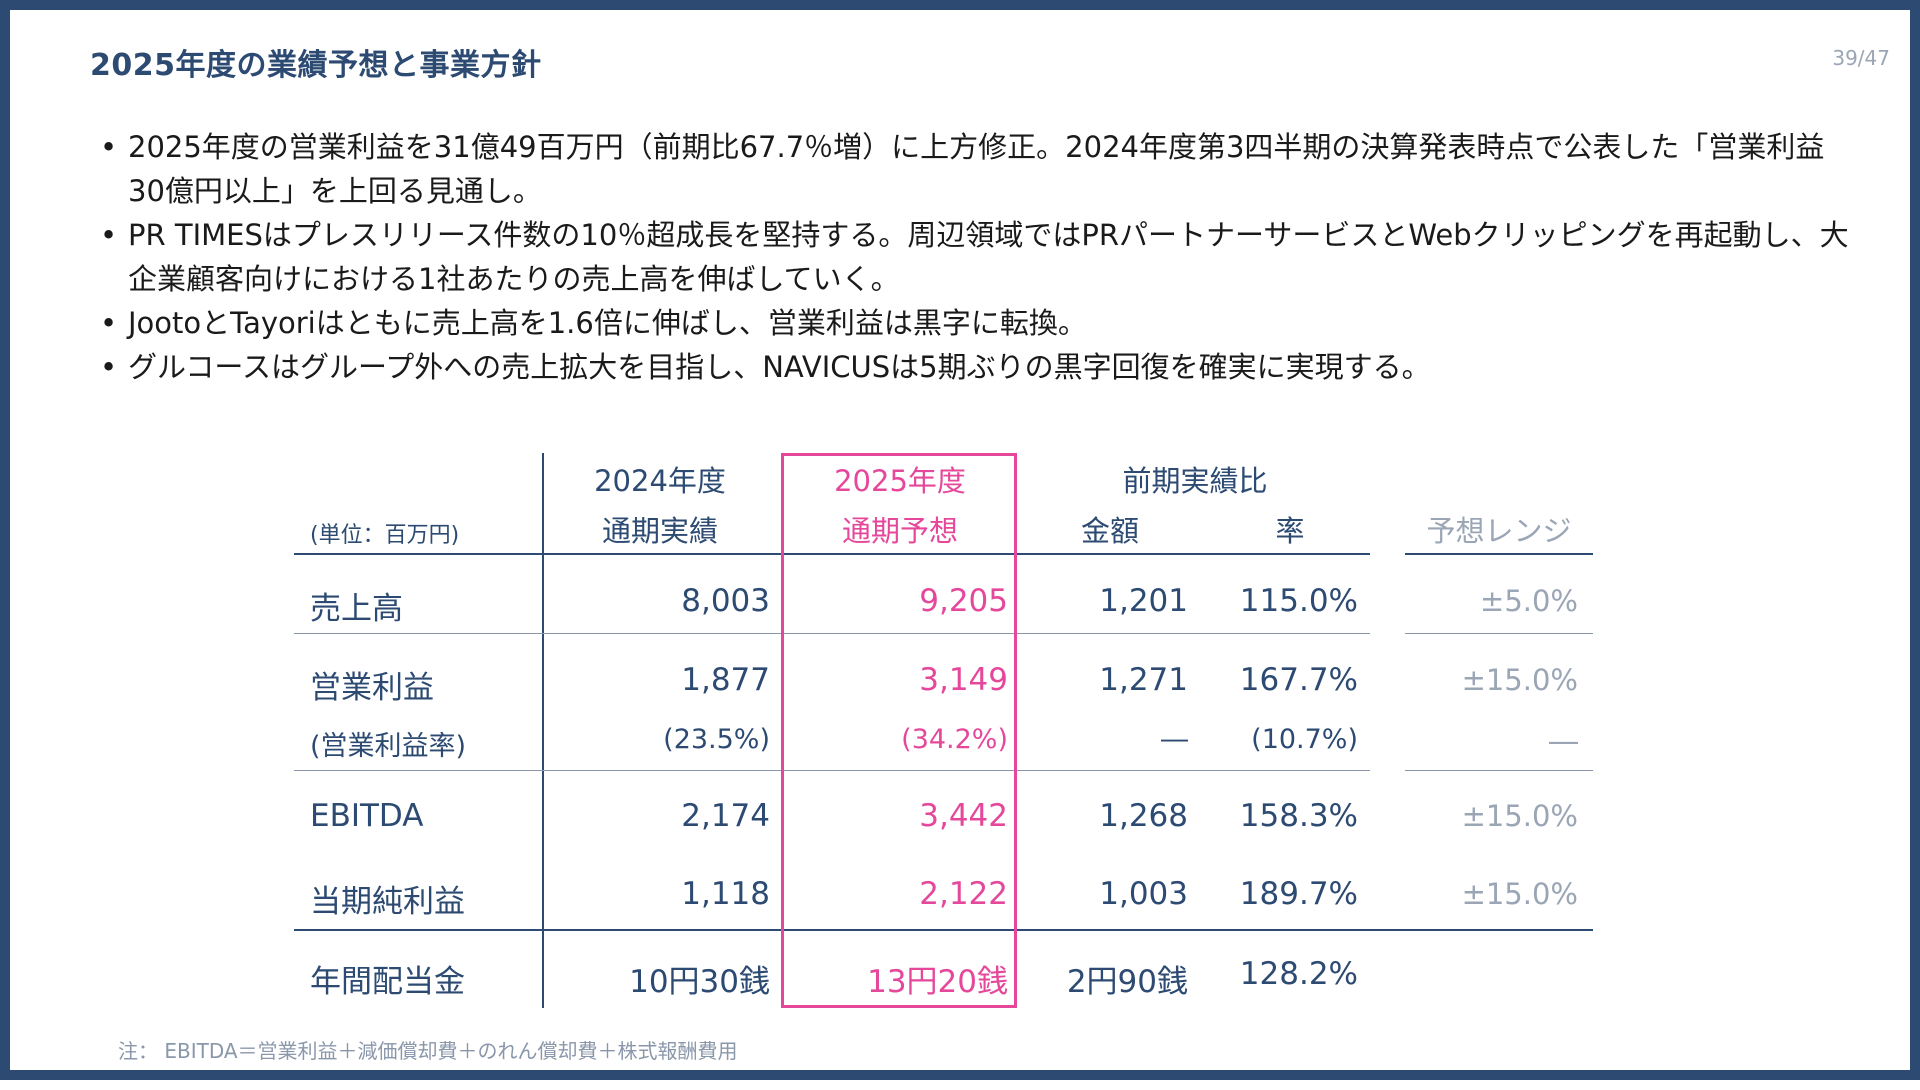 The height and width of the screenshot is (1090, 1920). I want to click on cell-net-range: ±15.0%, so click(1519, 894).